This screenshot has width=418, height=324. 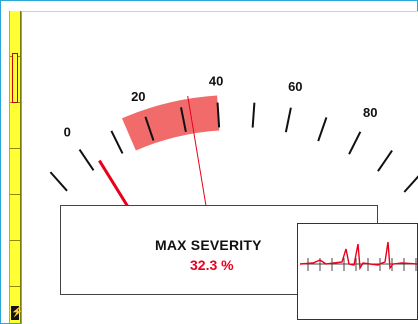 What do you see at coordinates (17, 313) in the screenshot?
I see `lightning-icon: ⚡` at bounding box center [17, 313].